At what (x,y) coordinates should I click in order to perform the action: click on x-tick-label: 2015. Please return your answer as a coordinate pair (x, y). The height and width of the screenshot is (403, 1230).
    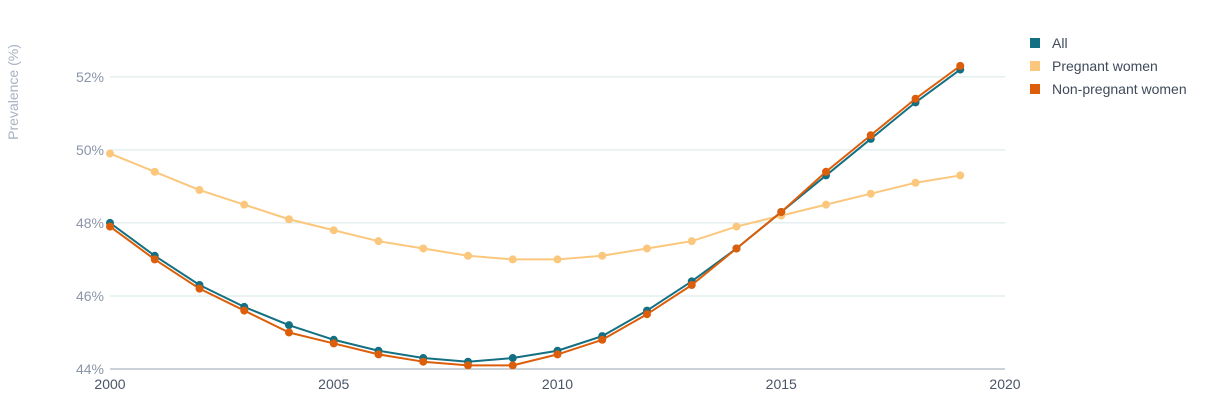
    Looking at the image, I should click on (781, 384).